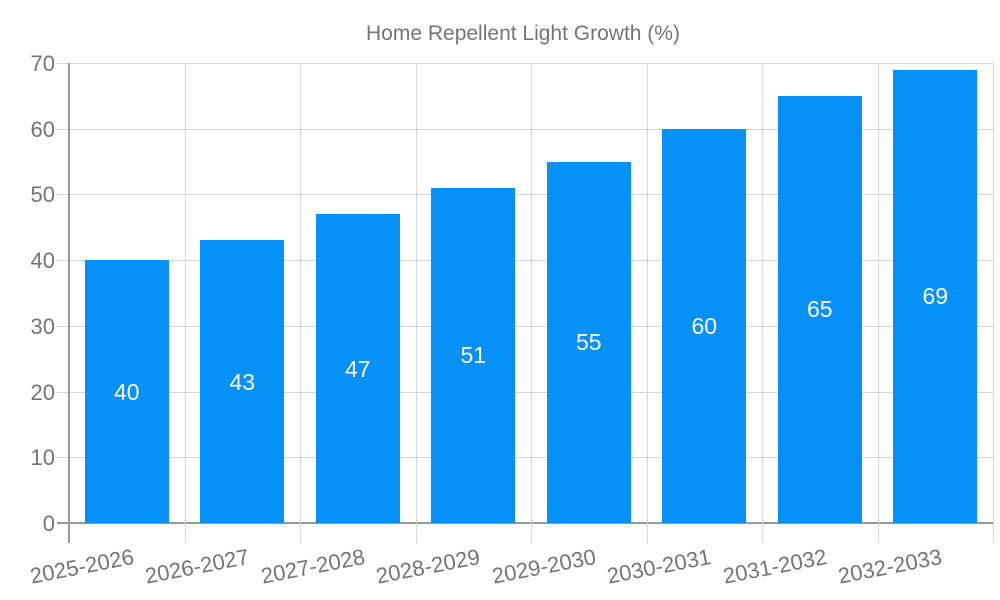 The height and width of the screenshot is (600, 1000). What do you see at coordinates (525, 523) in the screenshot?
I see `x-axis-line` at bounding box center [525, 523].